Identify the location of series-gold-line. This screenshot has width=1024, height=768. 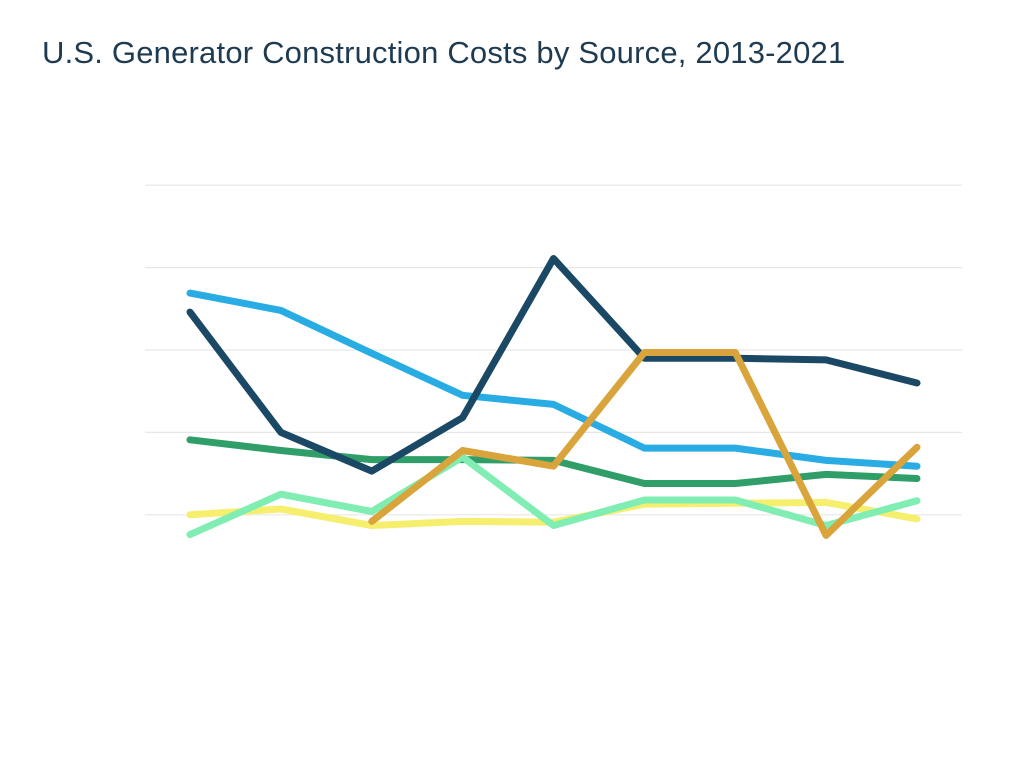
(644, 444).